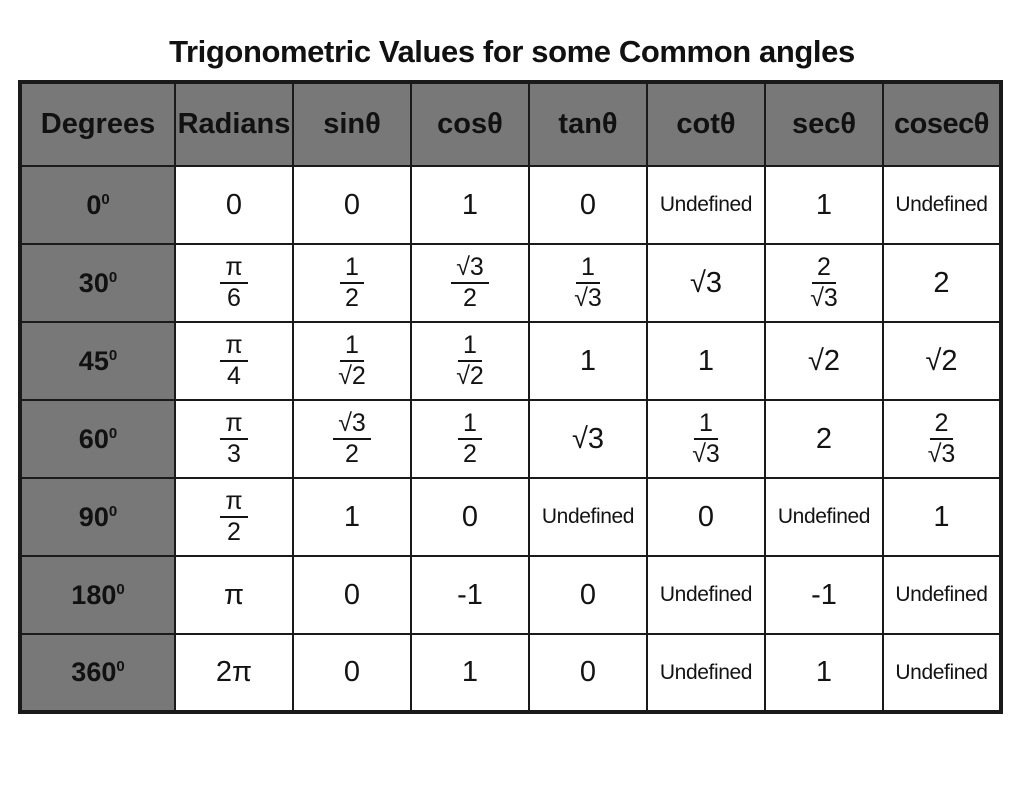  Describe the element at coordinates (94, 672) in the screenshot. I see `degrees-label: 360` at that location.